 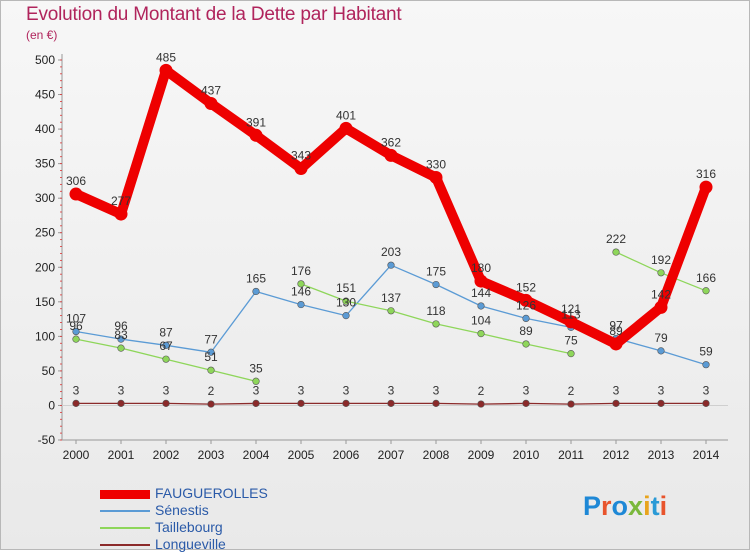 I want to click on y-tick-label: 200, so click(x=45, y=267).